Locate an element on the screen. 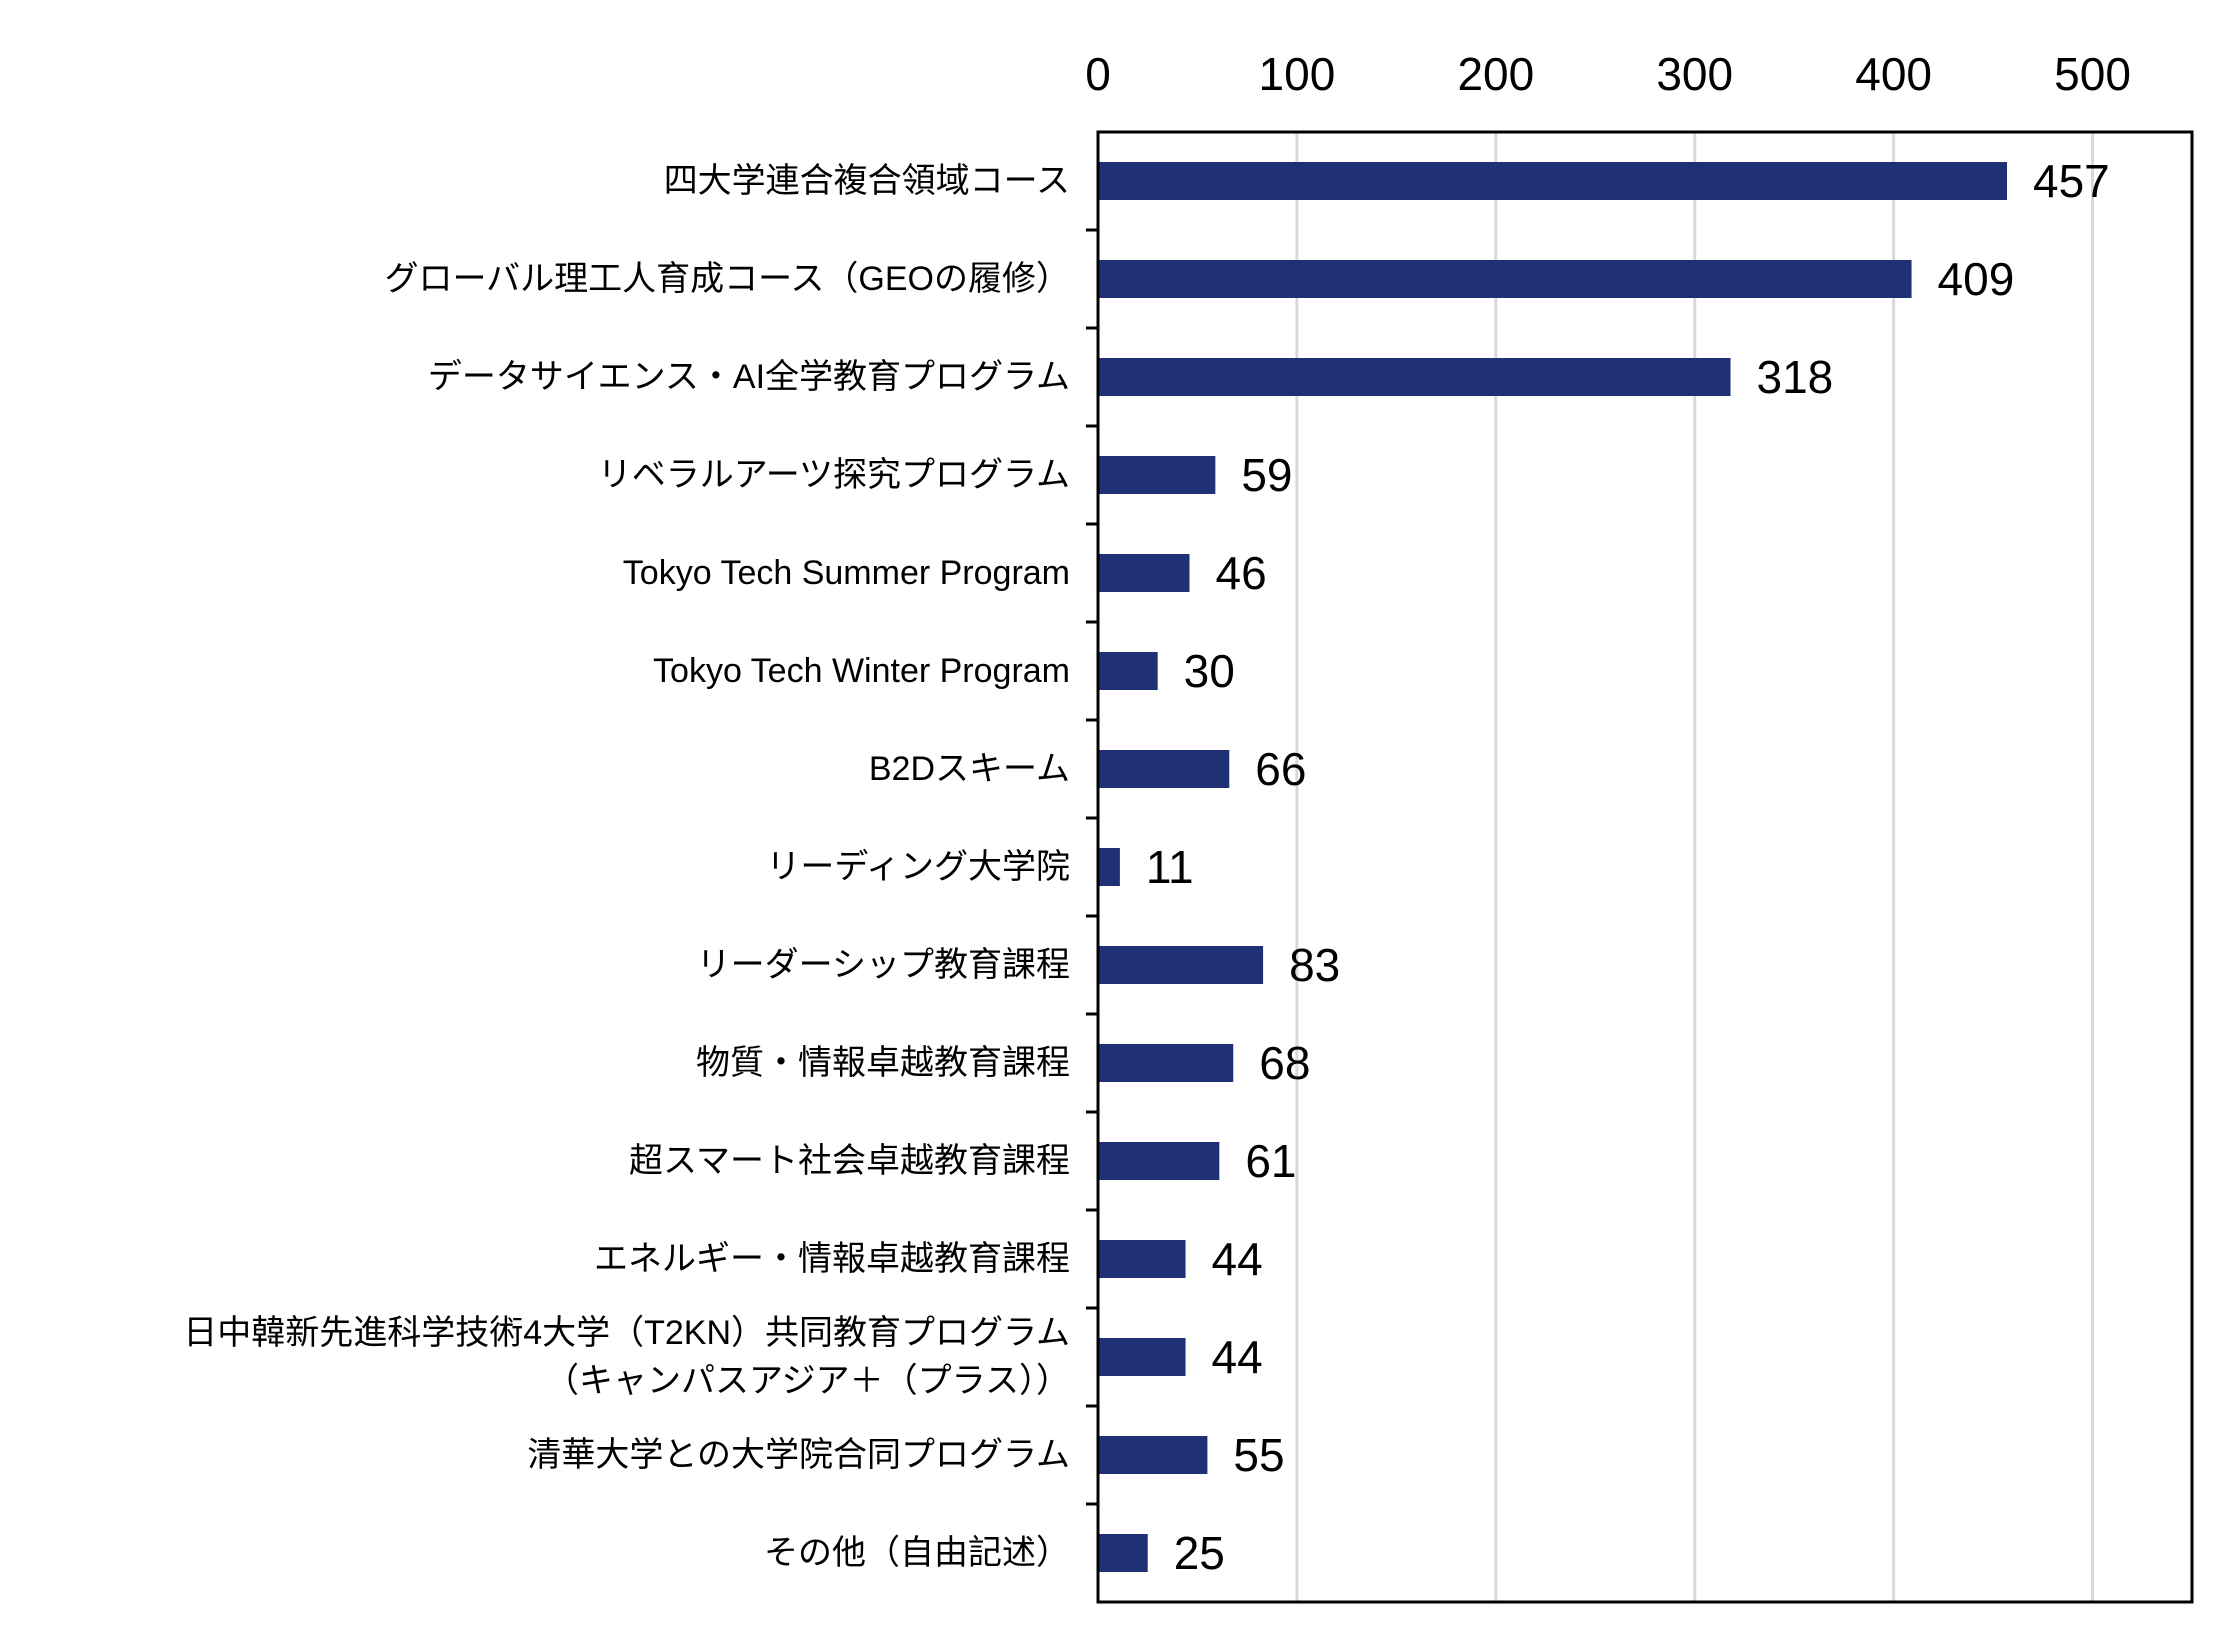  value-label: 457 is located at coordinates (2071, 181).